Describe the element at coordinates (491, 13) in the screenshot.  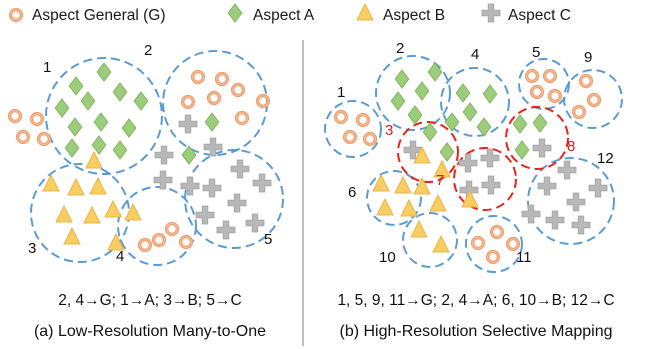
I see `legend-plus-icon` at that location.